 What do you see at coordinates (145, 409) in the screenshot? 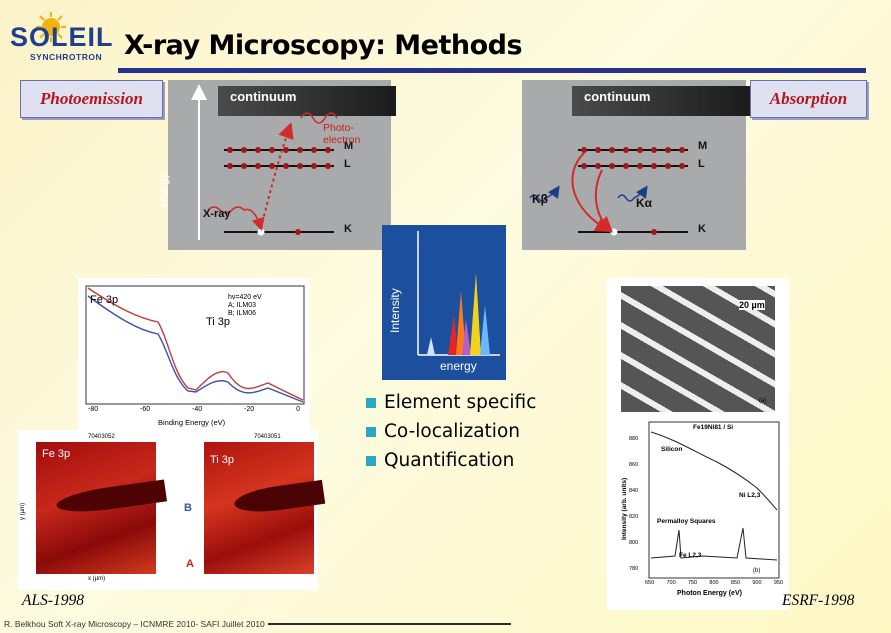
I see `xtick: -60` at bounding box center [145, 409].